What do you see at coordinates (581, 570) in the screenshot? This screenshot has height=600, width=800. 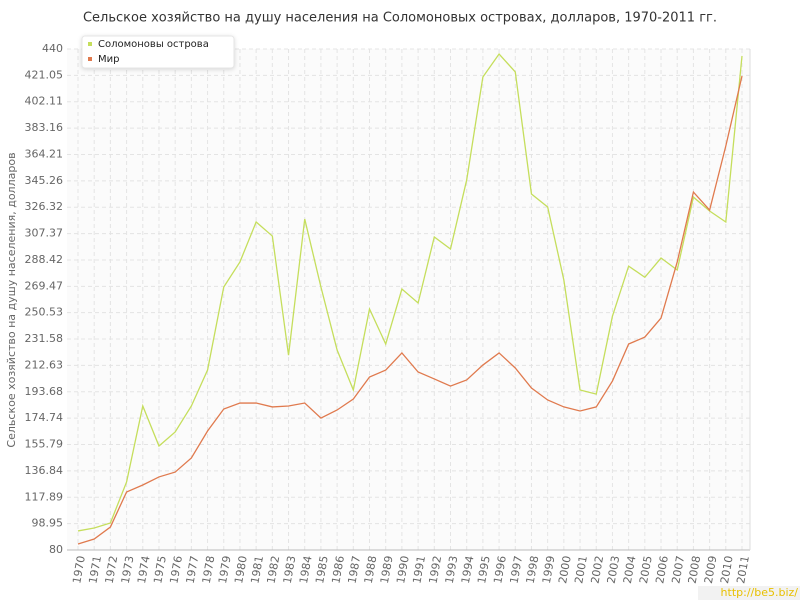 I see `x-tick-label: 2001` at bounding box center [581, 570].